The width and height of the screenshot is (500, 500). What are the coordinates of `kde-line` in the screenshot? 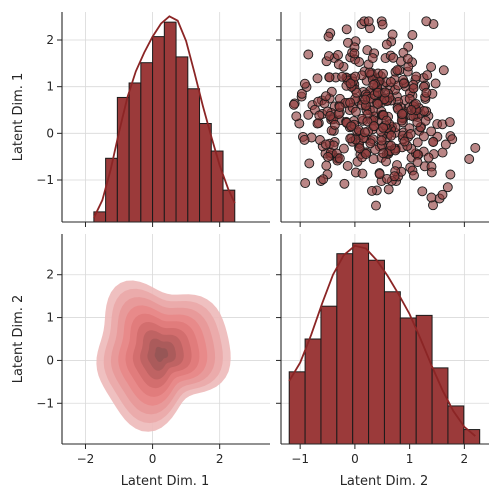 It's located at (164, 117).